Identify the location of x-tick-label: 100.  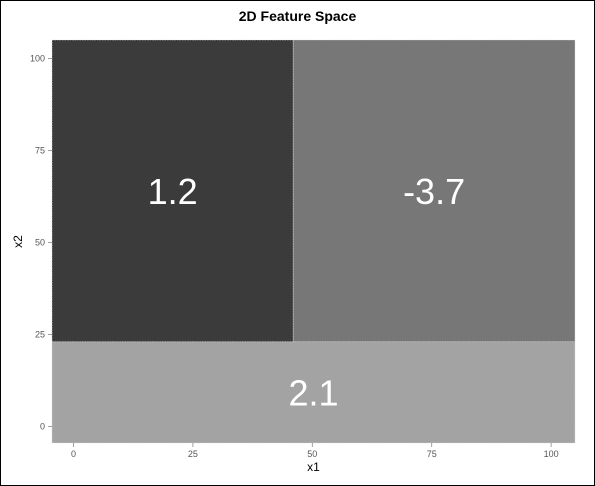
(551, 454).